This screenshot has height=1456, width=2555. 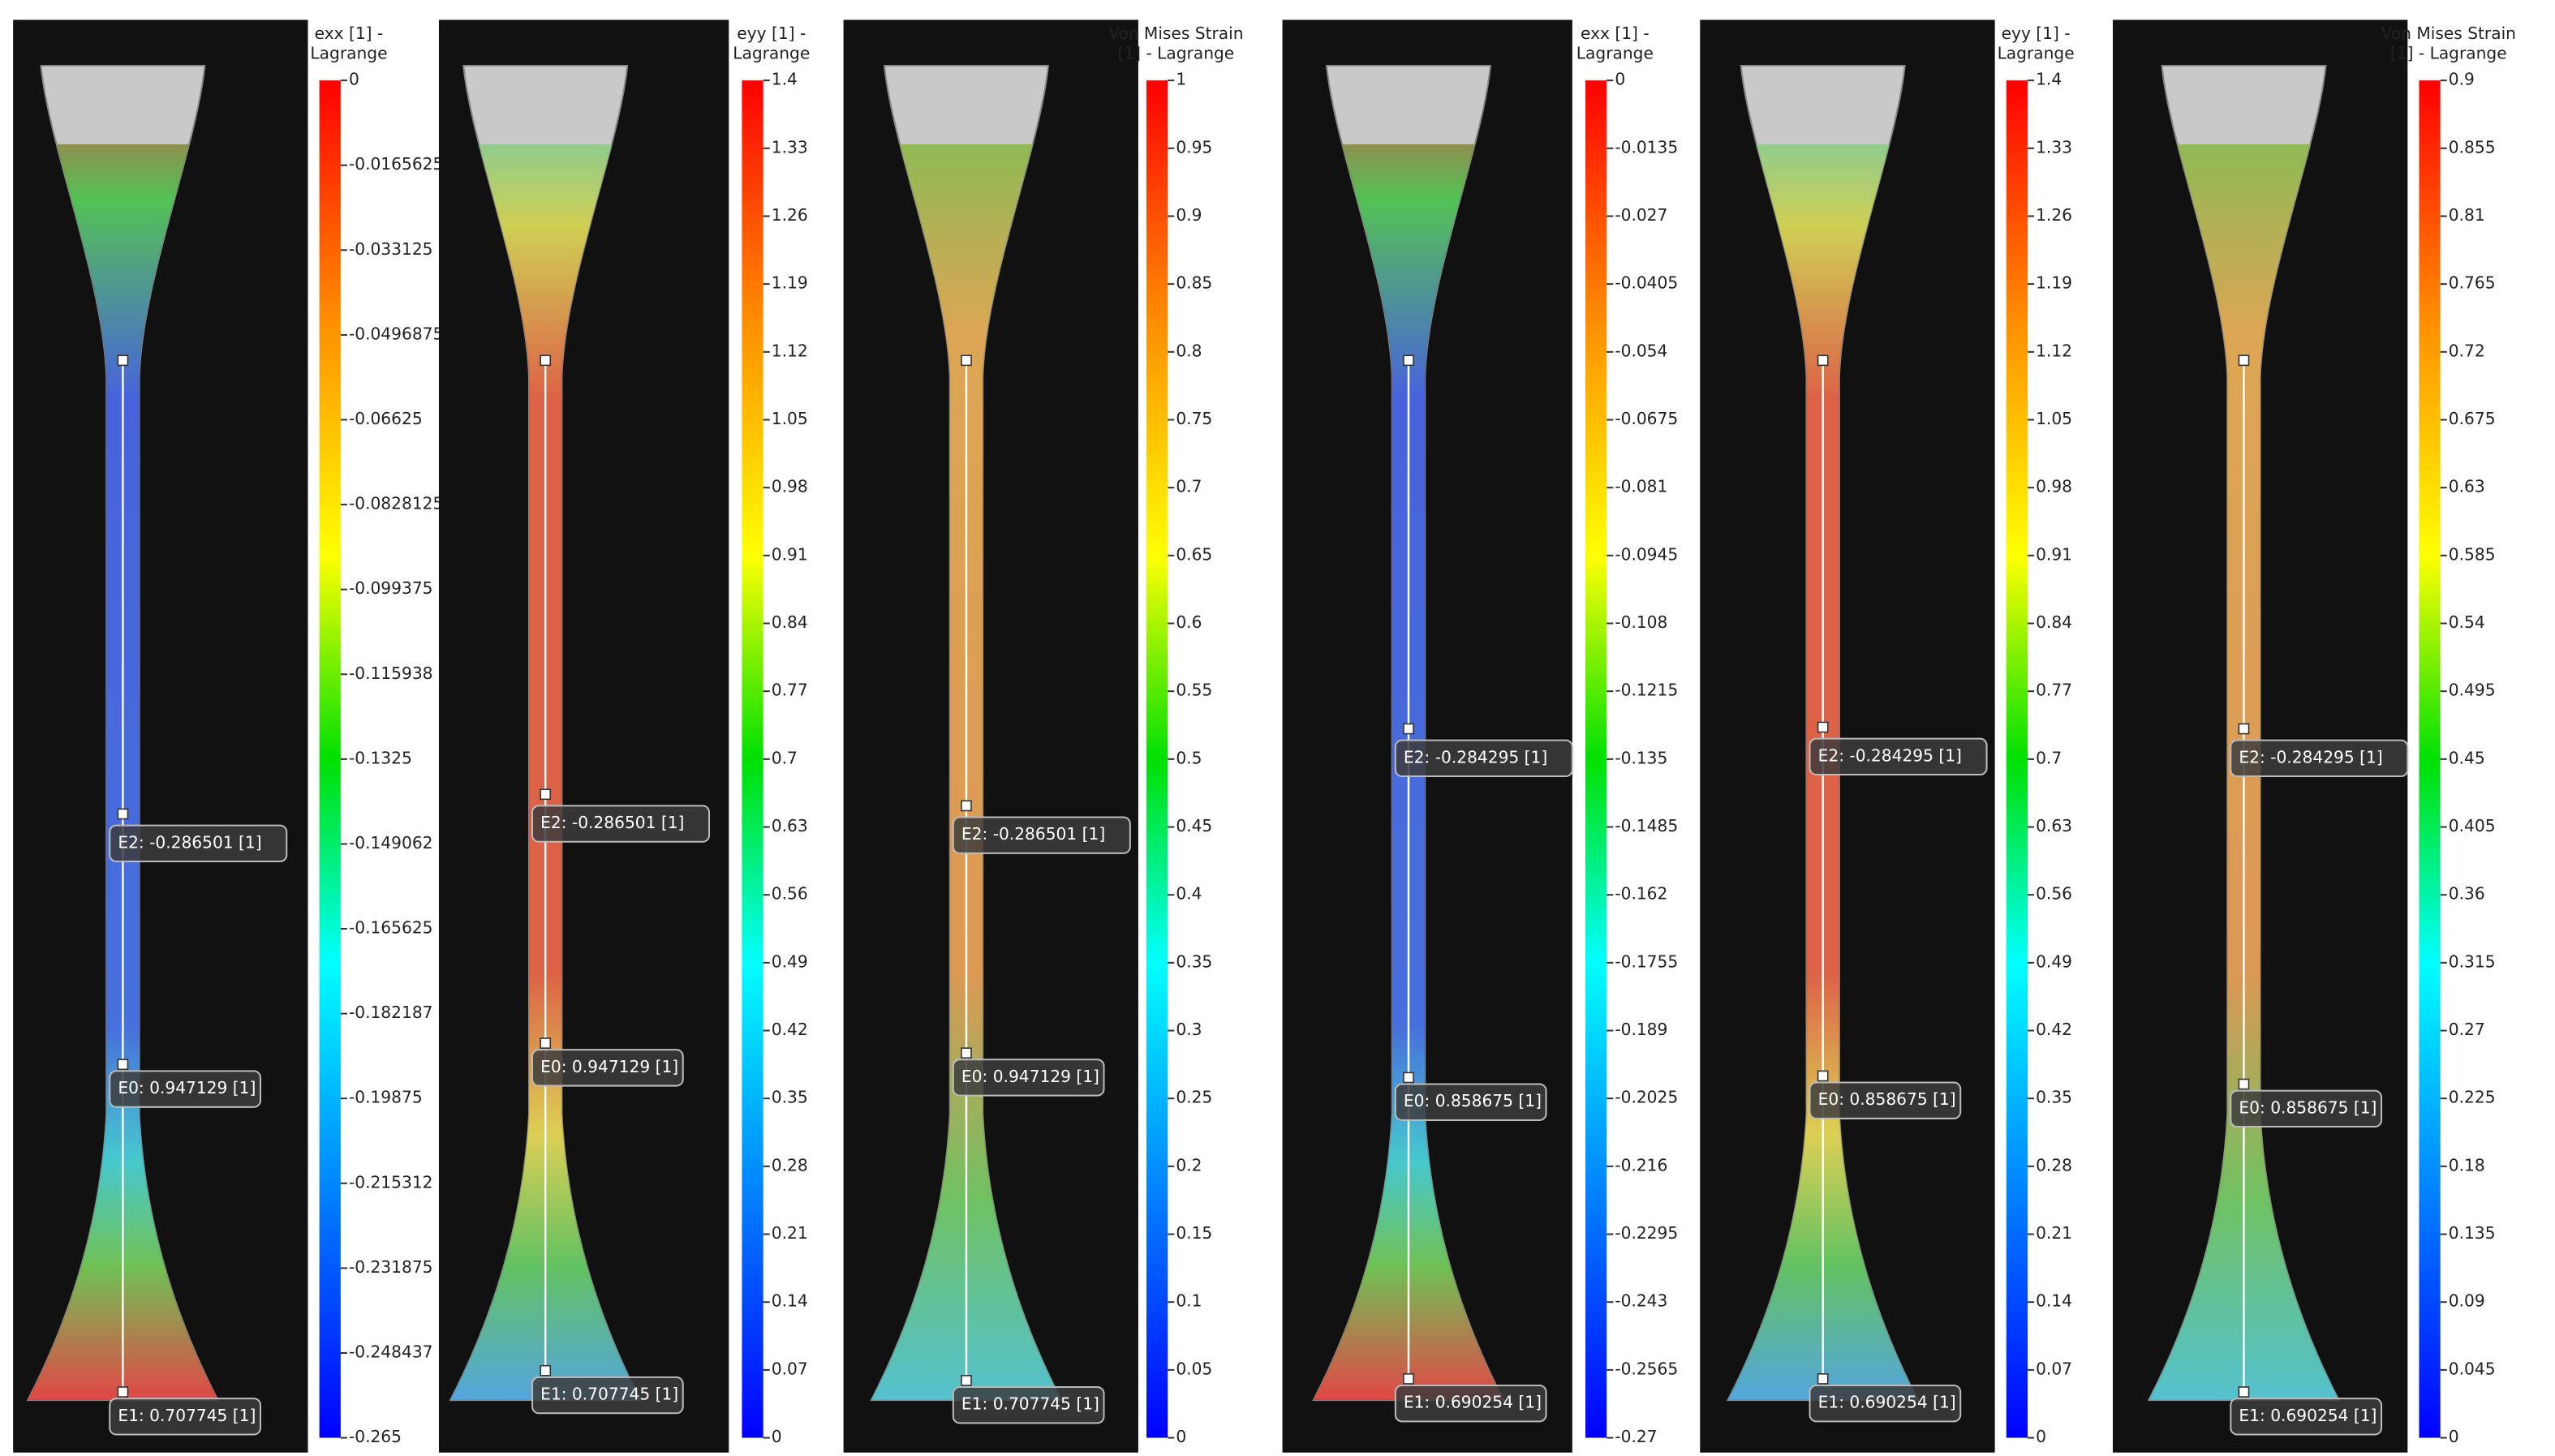 I want to click on specimen-image, so click(x=160, y=736).